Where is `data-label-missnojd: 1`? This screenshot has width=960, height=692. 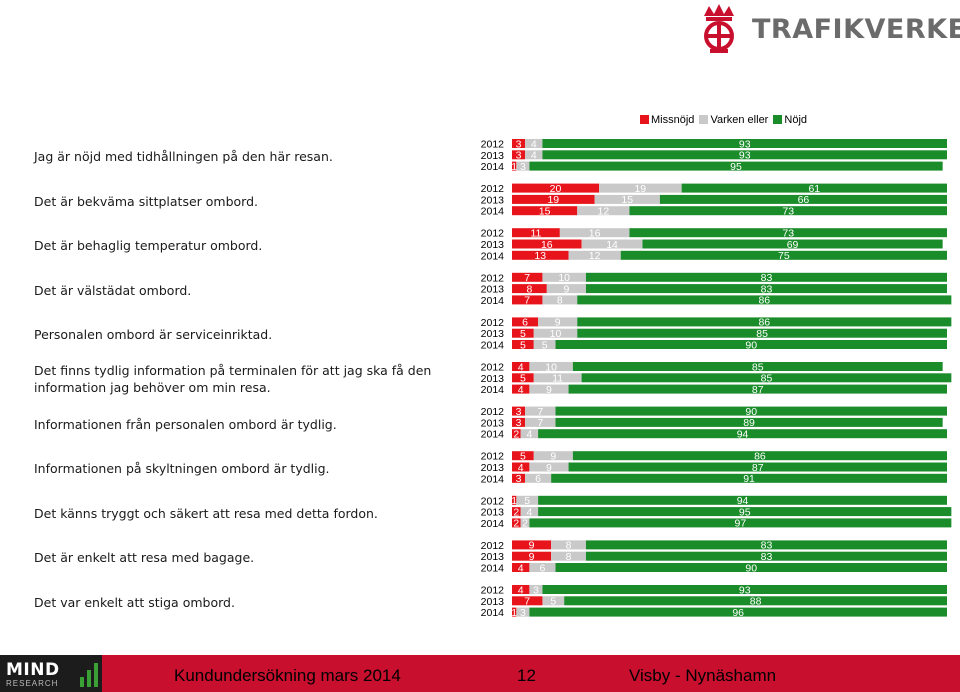
data-label-missnojd: 1 is located at coordinates (514, 167).